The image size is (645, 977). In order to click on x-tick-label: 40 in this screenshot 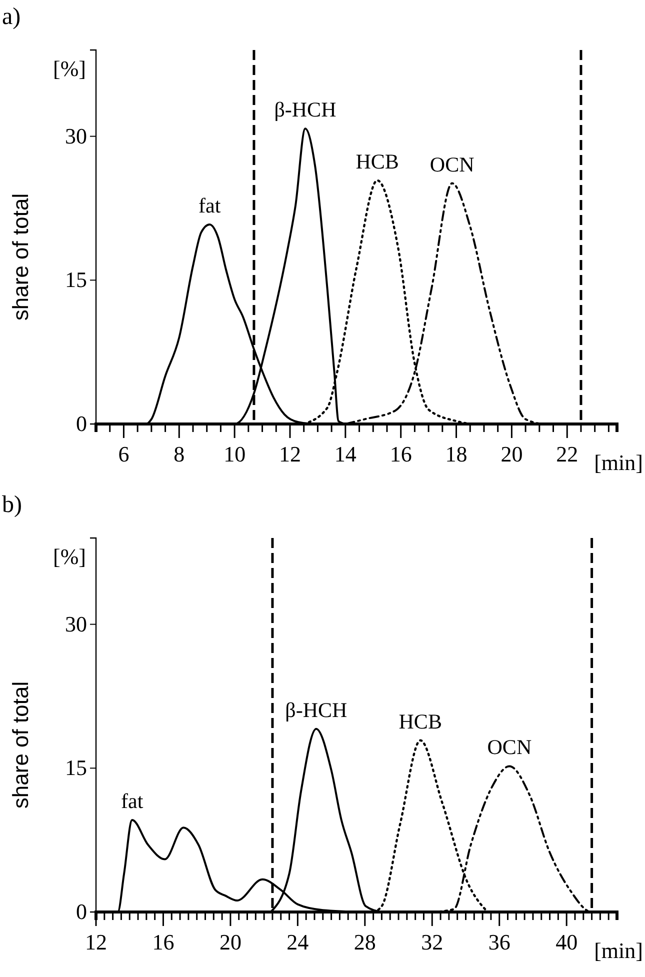, I will do `click(567, 942)`.